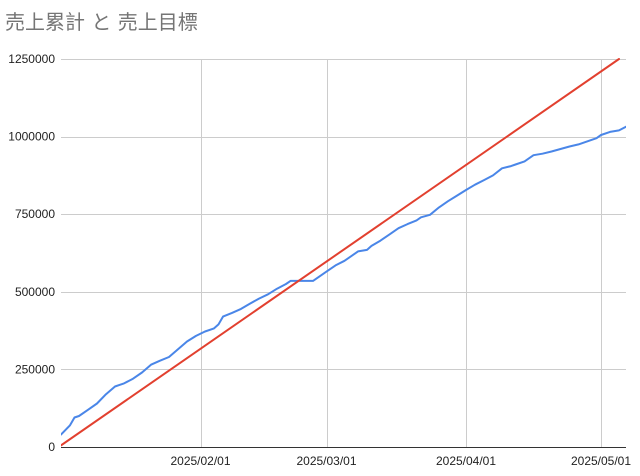 The height and width of the screenshot is (476, 640). What do you see at coordinates (326, 461) in the screenshot?
I see `x-tick-label: 2025/03/01` at bounding box center [326, 461].